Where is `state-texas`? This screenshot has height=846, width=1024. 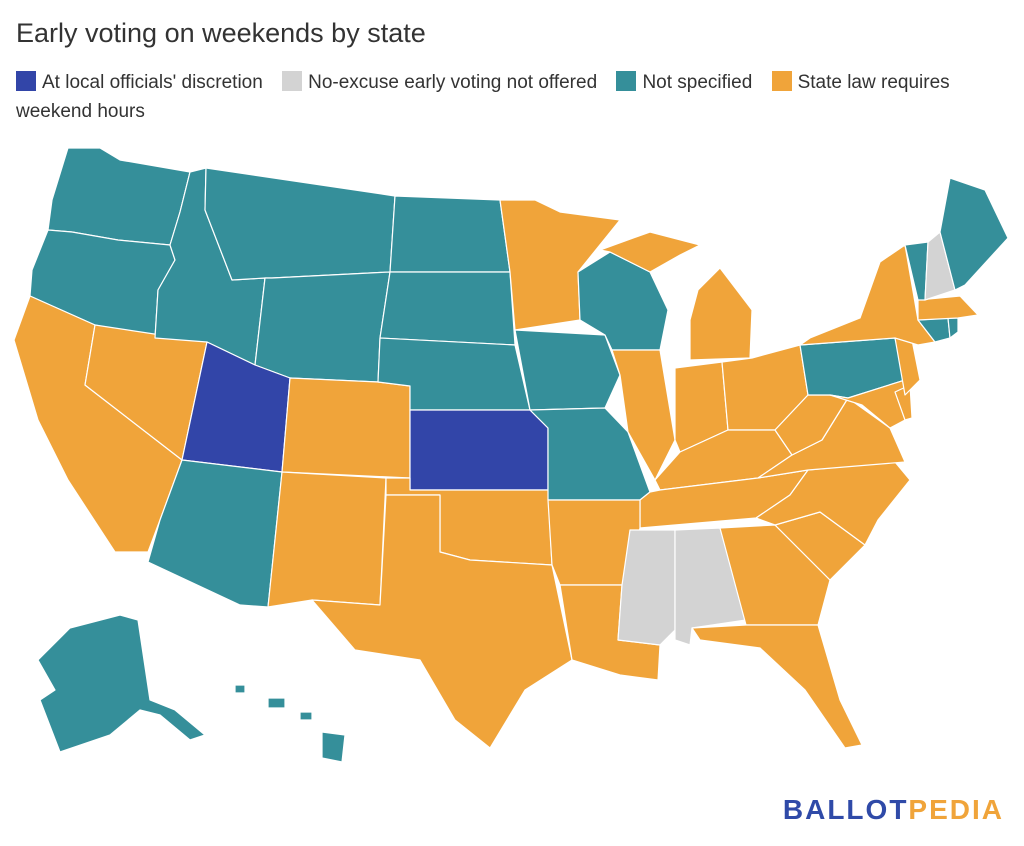
state-texas is located at coordinates (442, 621).